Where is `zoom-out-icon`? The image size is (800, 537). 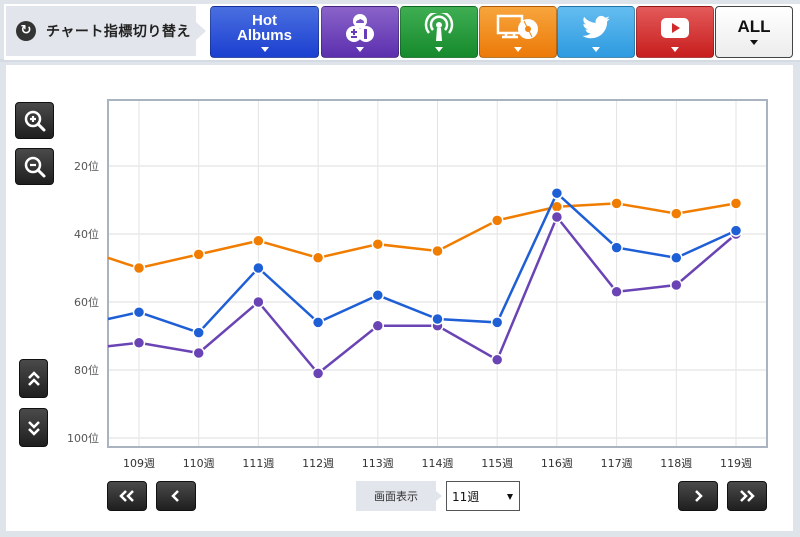
zoom-out-icon is located at coordinates (34, 166).